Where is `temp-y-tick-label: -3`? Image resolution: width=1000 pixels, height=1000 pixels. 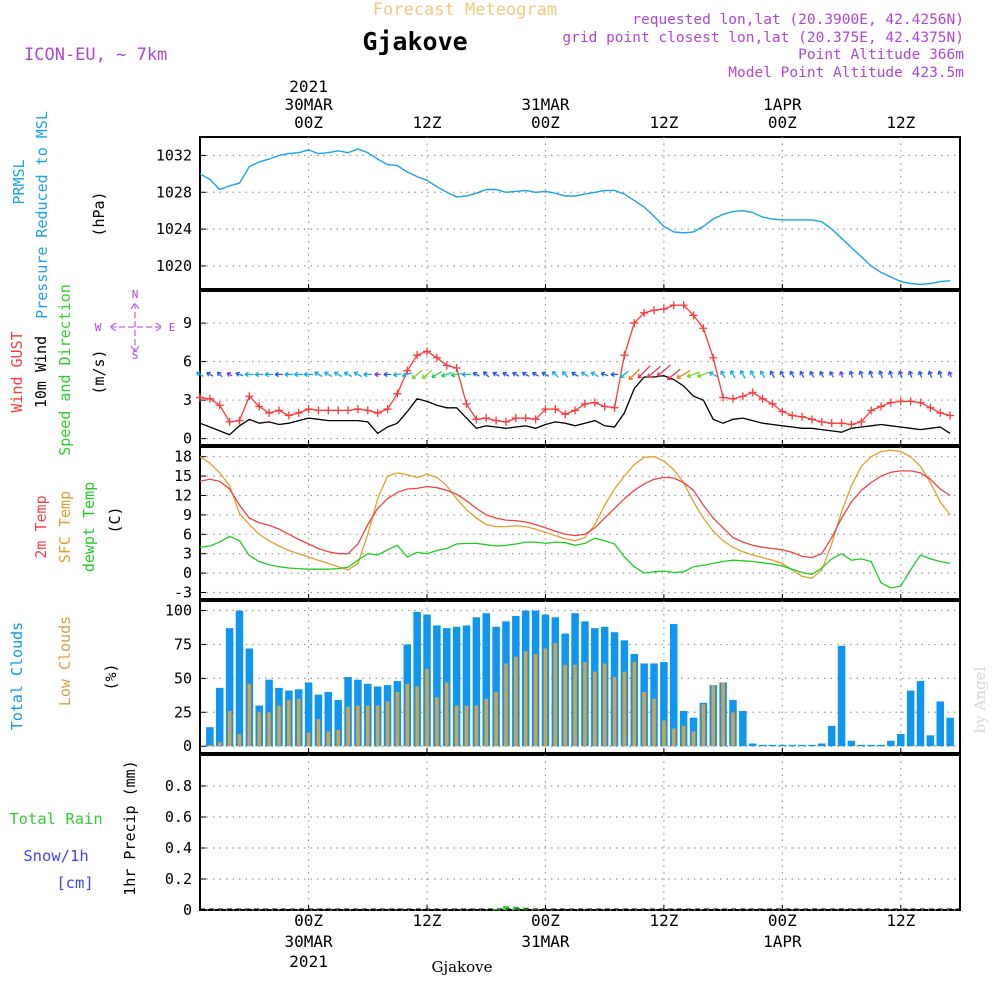
temp-y-tick-label: -3 is located at coordinates (183, 593).